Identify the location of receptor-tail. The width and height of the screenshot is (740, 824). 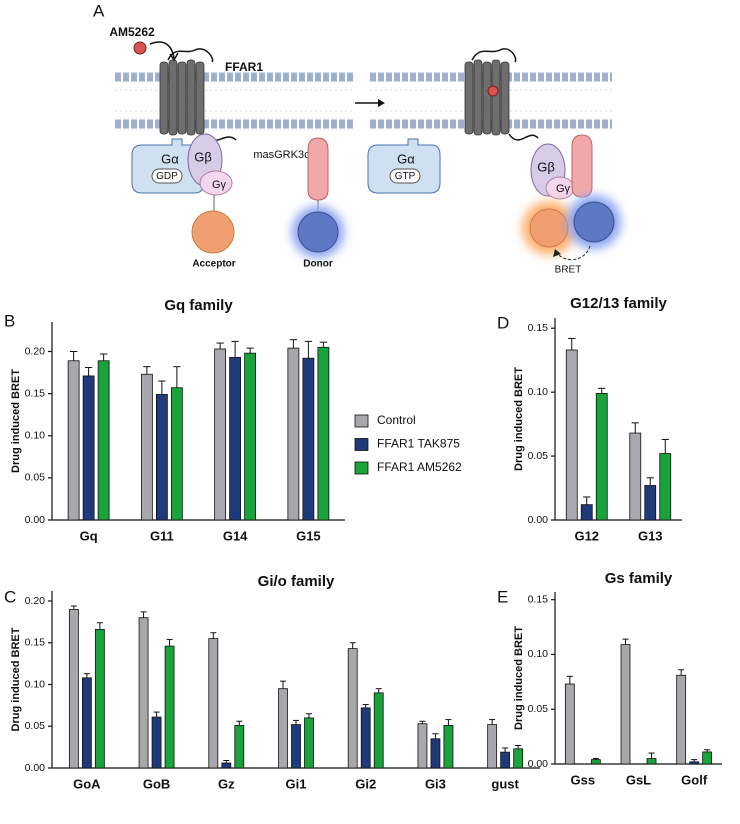
(523, 137).